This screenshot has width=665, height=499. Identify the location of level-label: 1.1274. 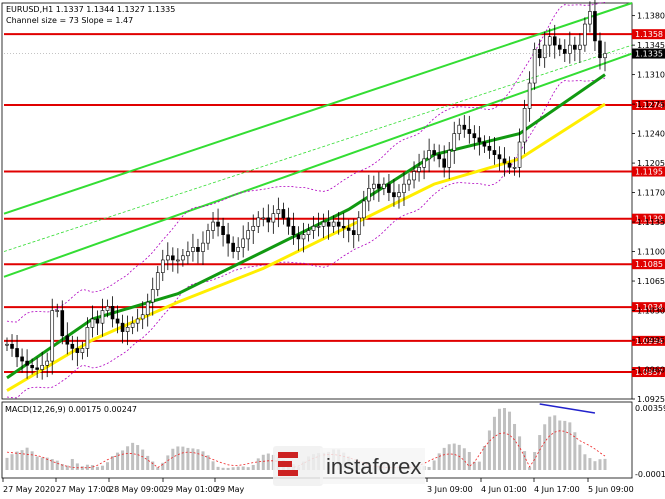
(649, 105).